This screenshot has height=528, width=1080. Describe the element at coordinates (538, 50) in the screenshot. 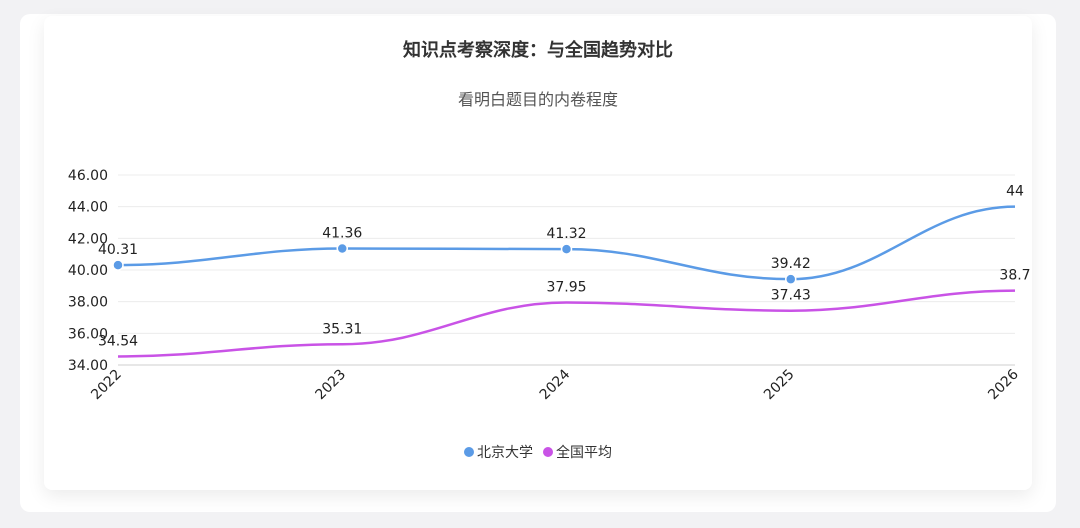

I see `chart-title: 知识点考察深度：与全国趋势对比` at that location.